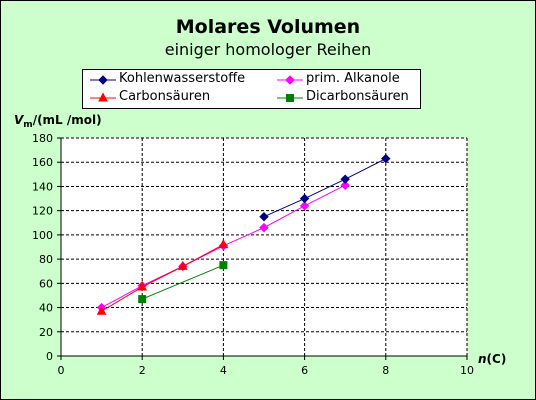  I want to click on legend-label-dicarbonsaeuren: Dicarbonsäuren, so click(357, 96).